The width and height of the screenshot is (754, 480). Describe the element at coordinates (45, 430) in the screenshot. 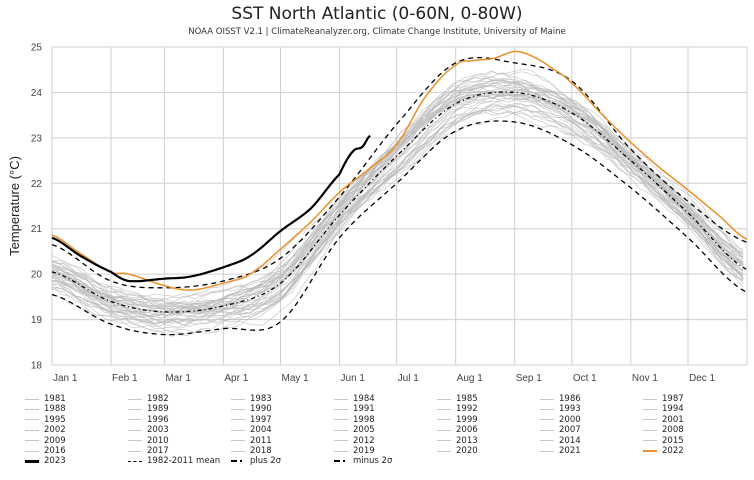

I see `legend-item: 2002` at that location.